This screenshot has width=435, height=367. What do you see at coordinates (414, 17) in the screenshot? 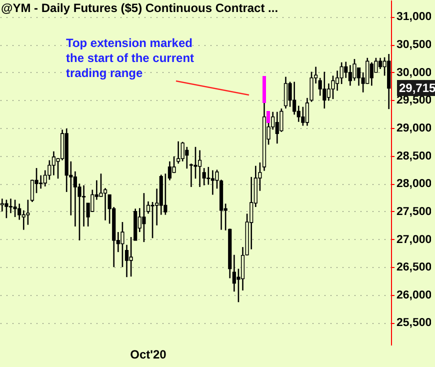
I see `y-tick-label: 31,000` at bounding box center [414, 17].